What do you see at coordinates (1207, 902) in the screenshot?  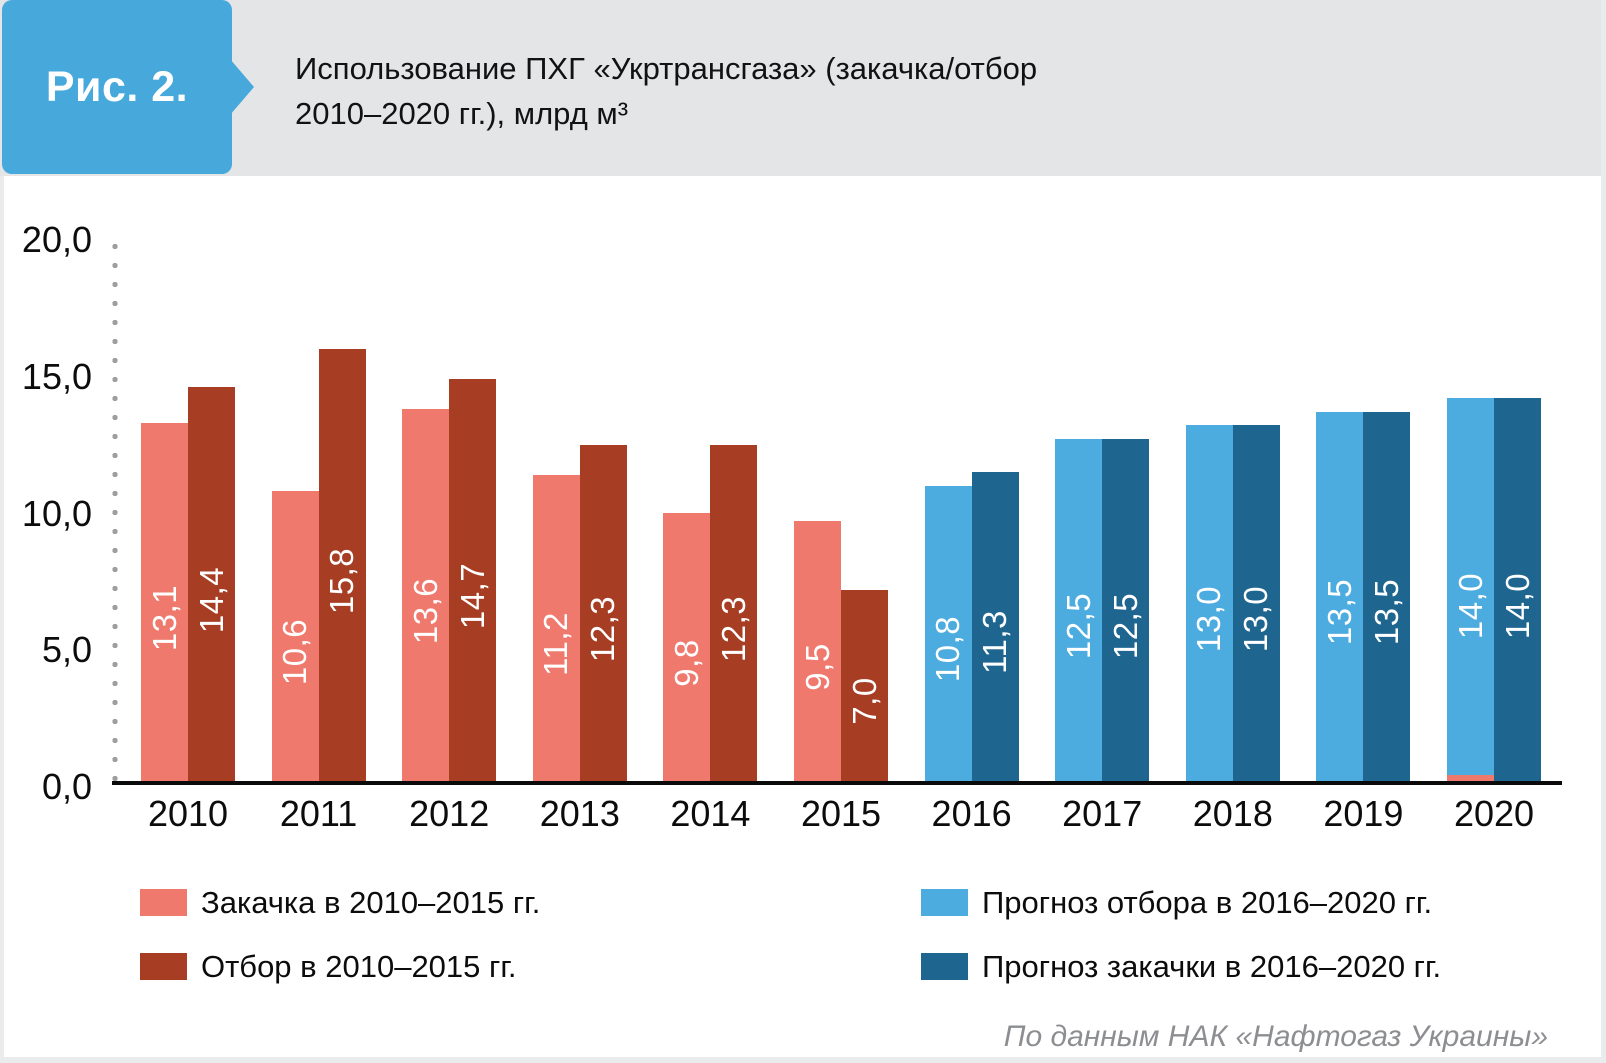 I see `legend-label-withdrawal-forecast: Прогноз отбора в 2016–2020 гг.` at bounding box center [1207, 902].